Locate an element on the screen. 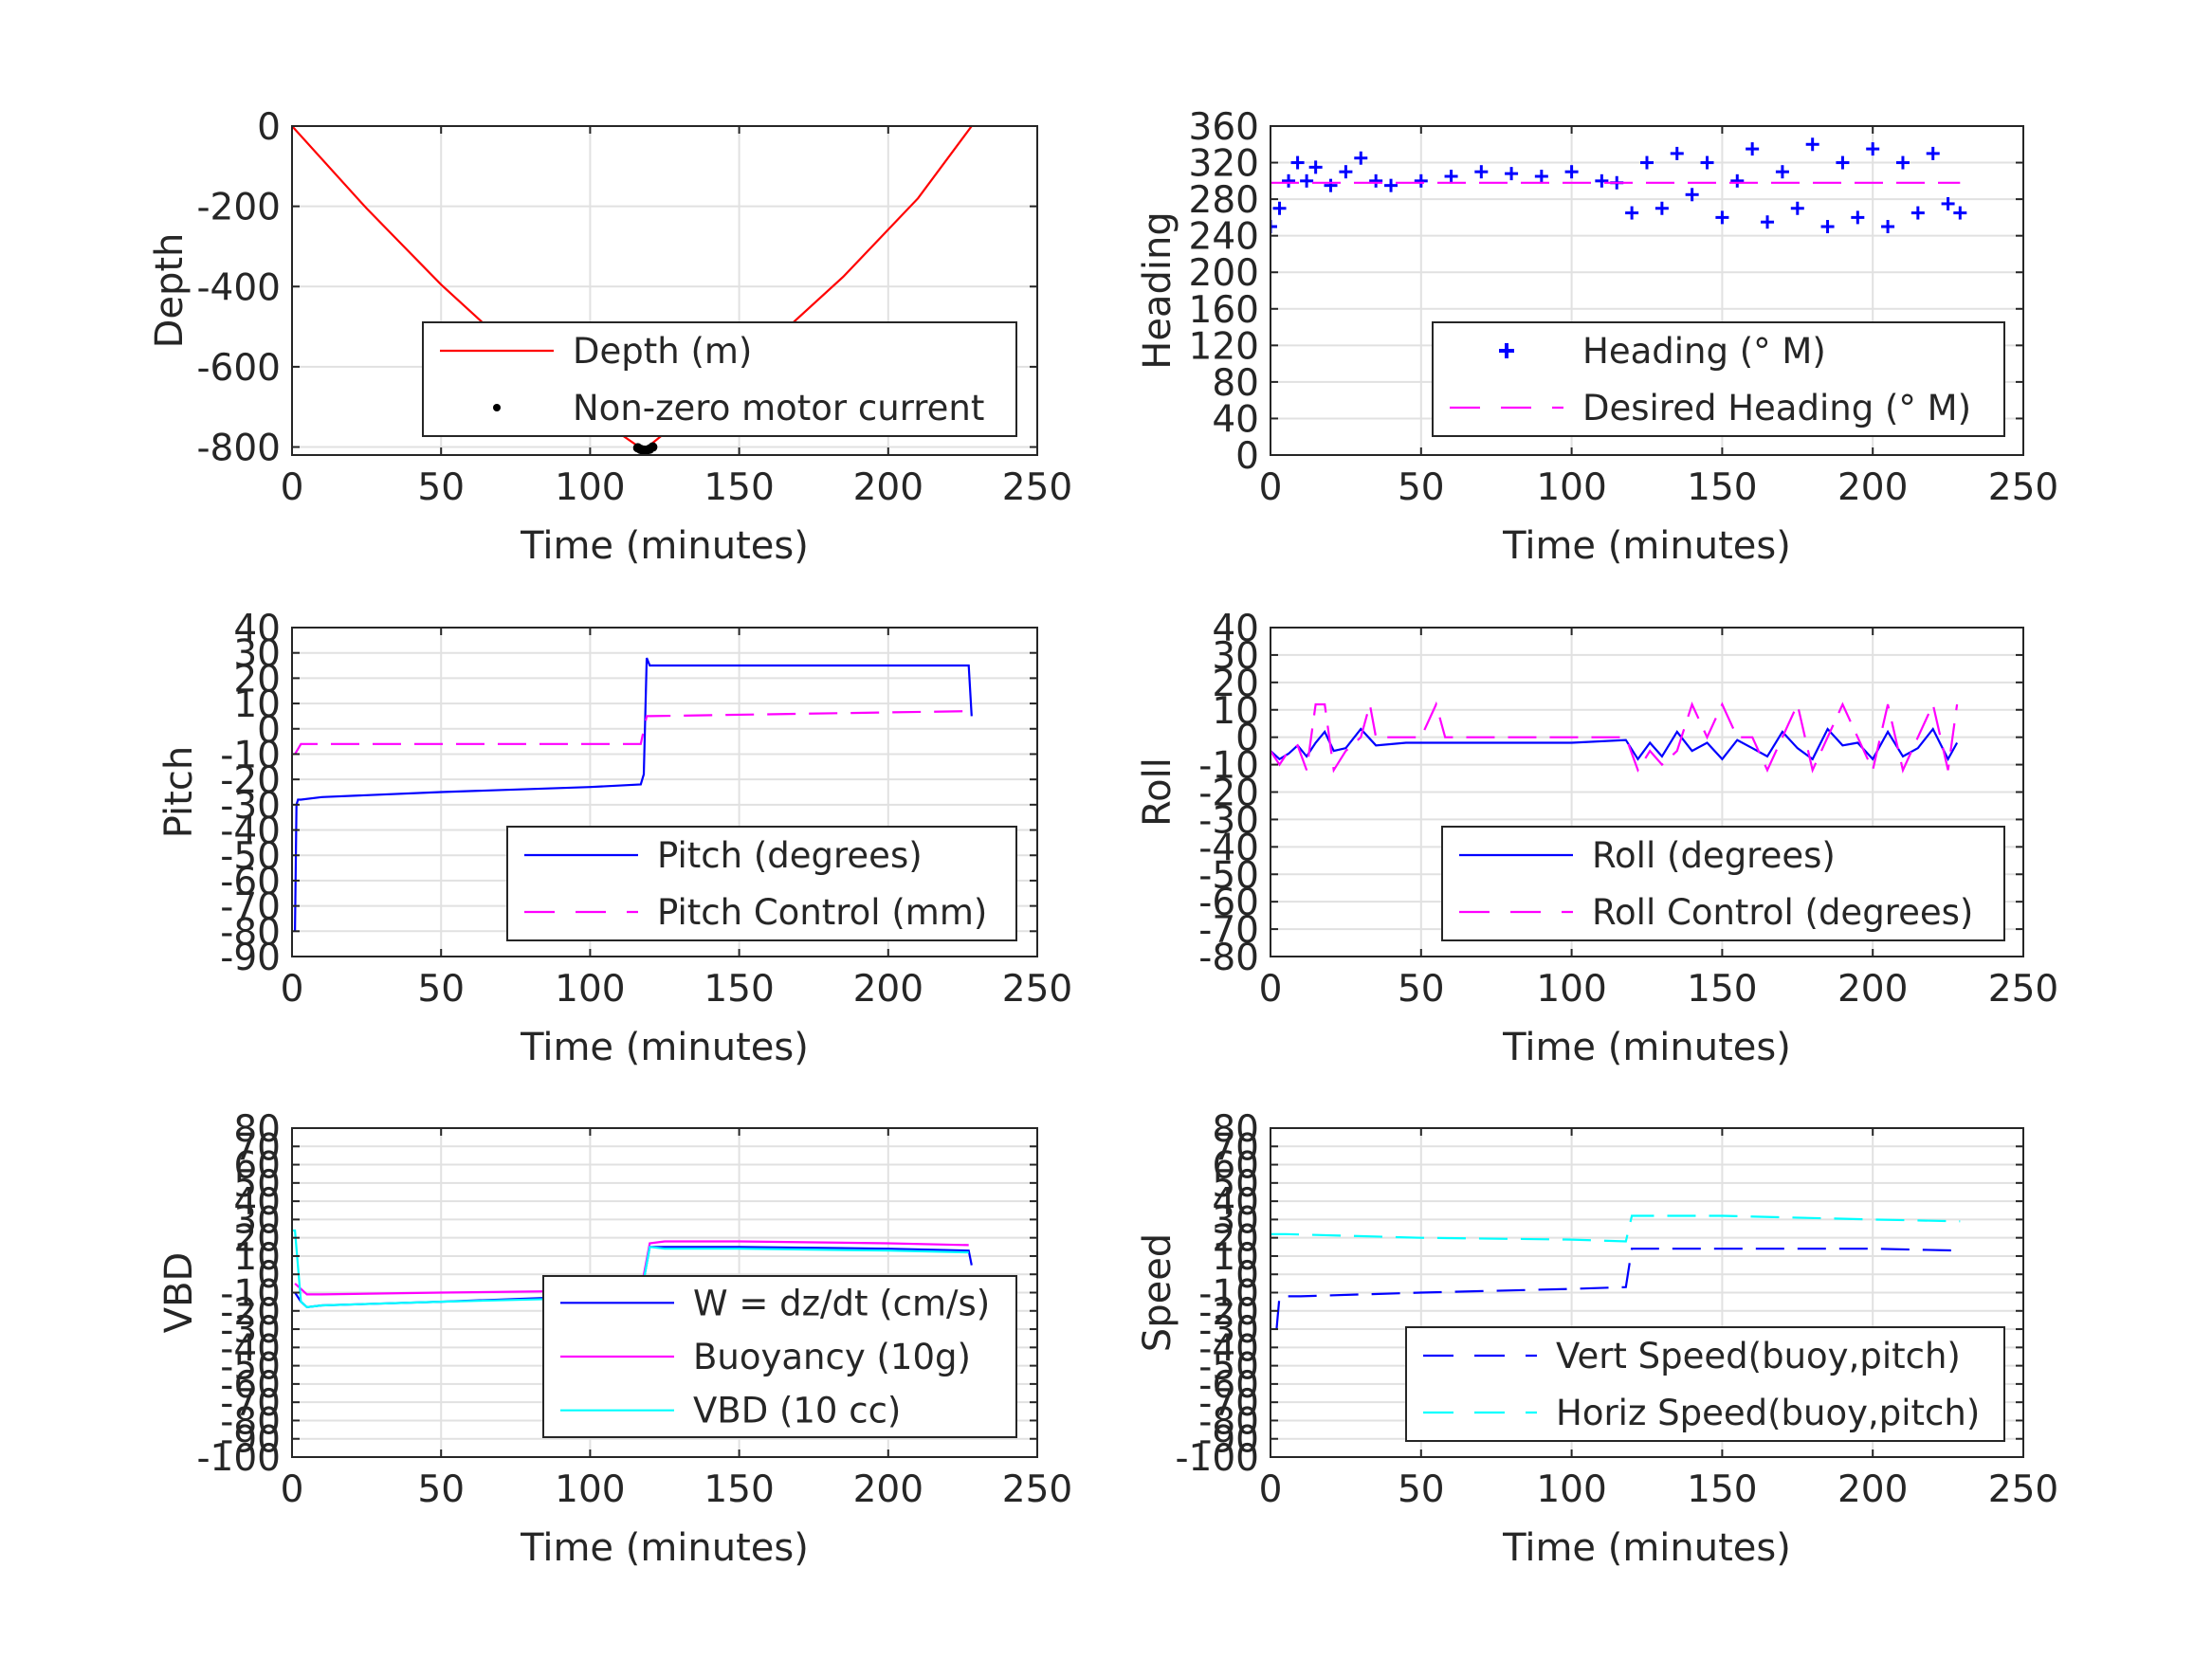 This screenshot has height=1659, width=2212. y-tick-label: -400 is located at coordinates (238, 287).